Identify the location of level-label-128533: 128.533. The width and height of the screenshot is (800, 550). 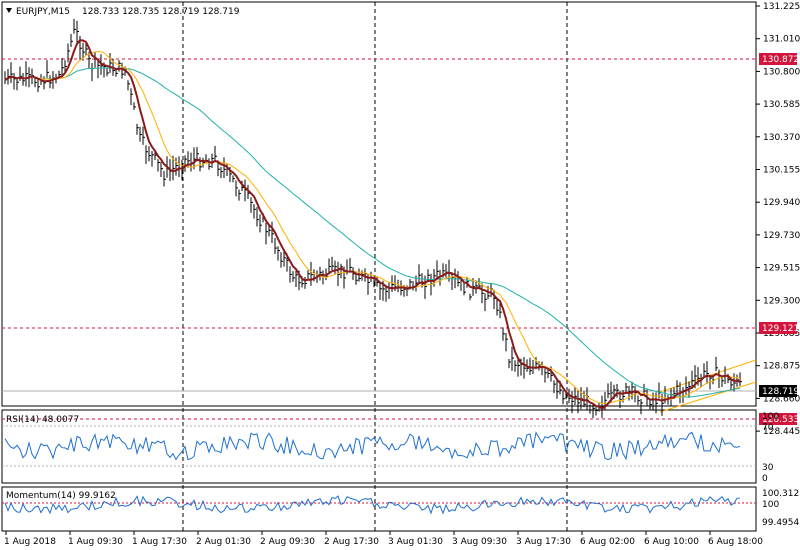
(780, 420).